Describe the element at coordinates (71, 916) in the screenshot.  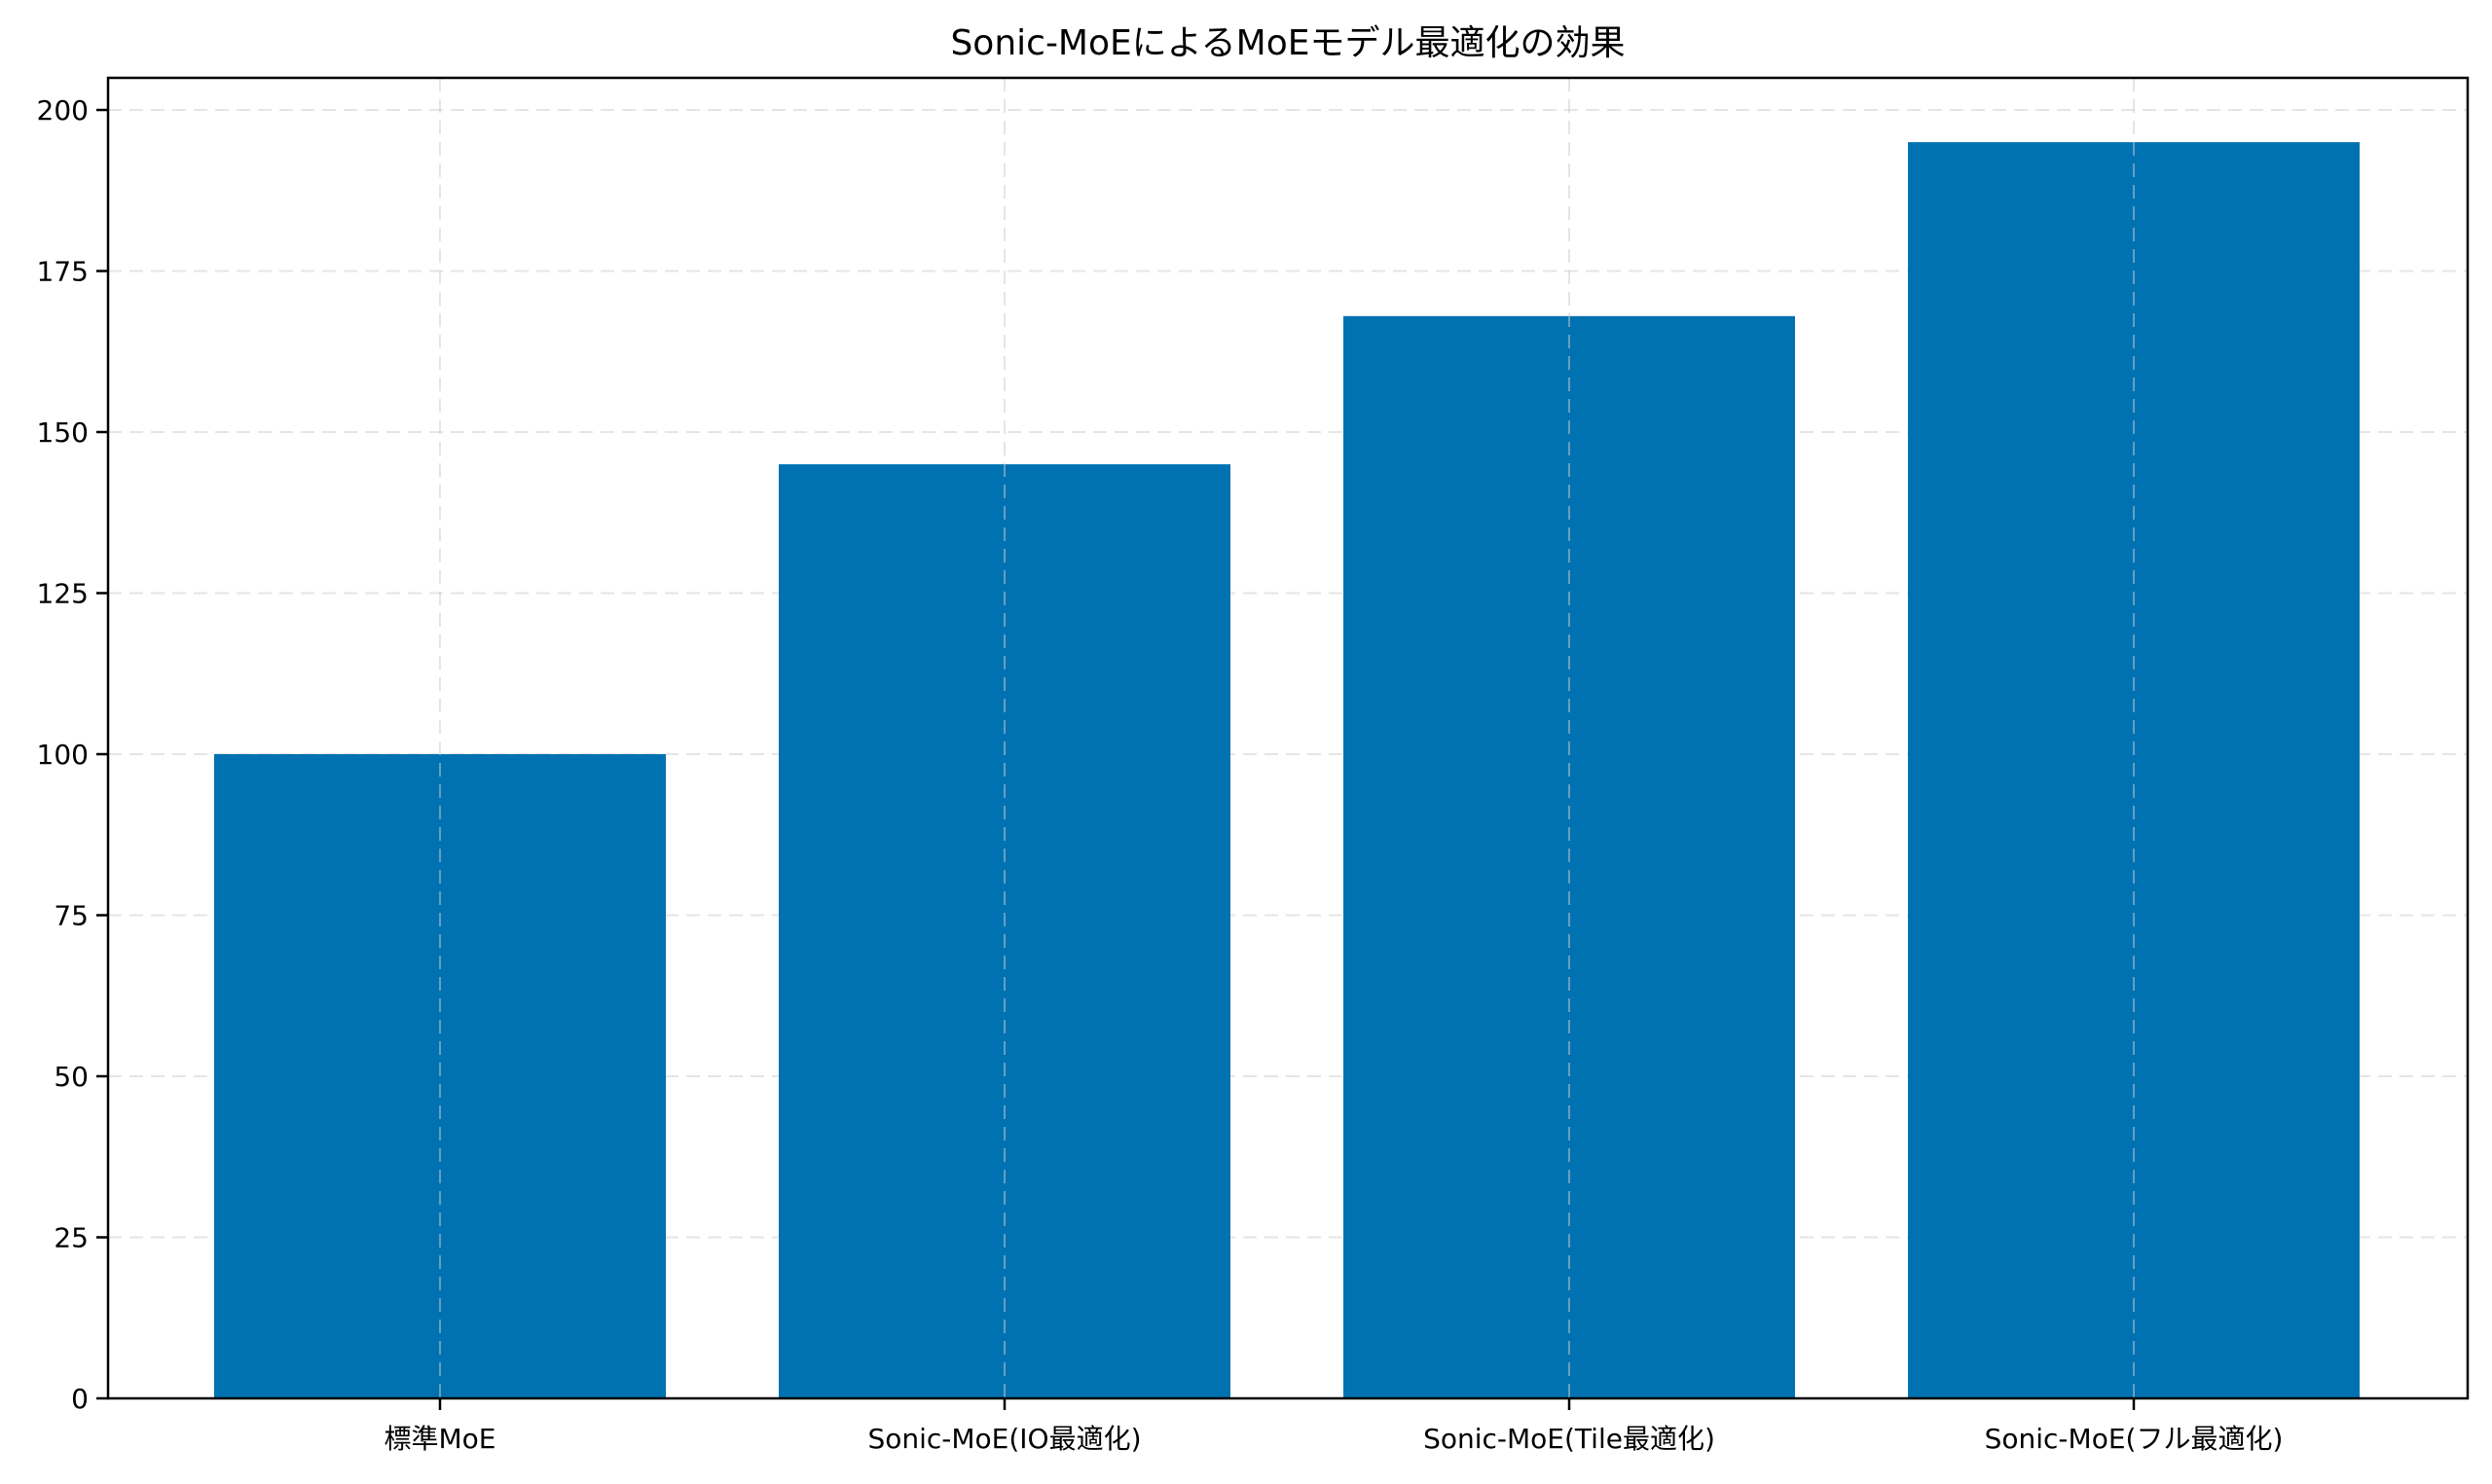
I see `y-tick-label: 75` at that location.